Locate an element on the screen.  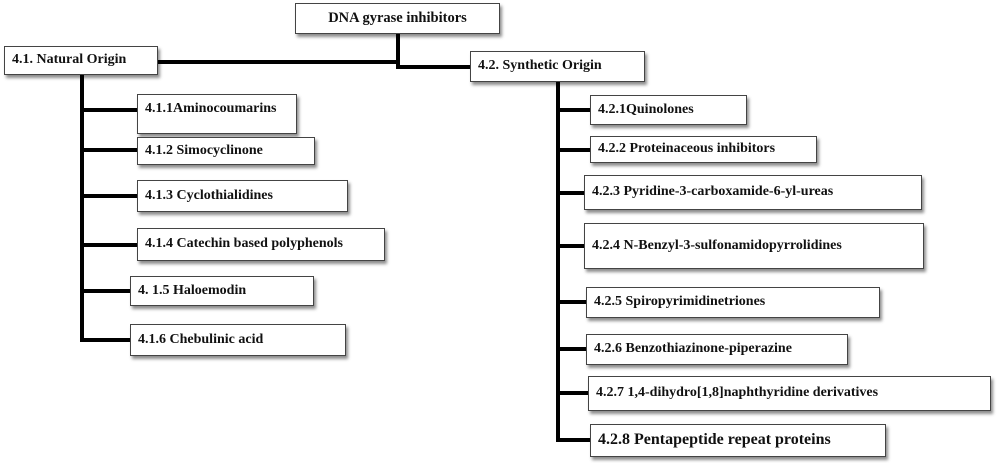
synthetic-item-label: 4.2.5 Spiropyrimidinetriones is located at coordinates (680, 302).